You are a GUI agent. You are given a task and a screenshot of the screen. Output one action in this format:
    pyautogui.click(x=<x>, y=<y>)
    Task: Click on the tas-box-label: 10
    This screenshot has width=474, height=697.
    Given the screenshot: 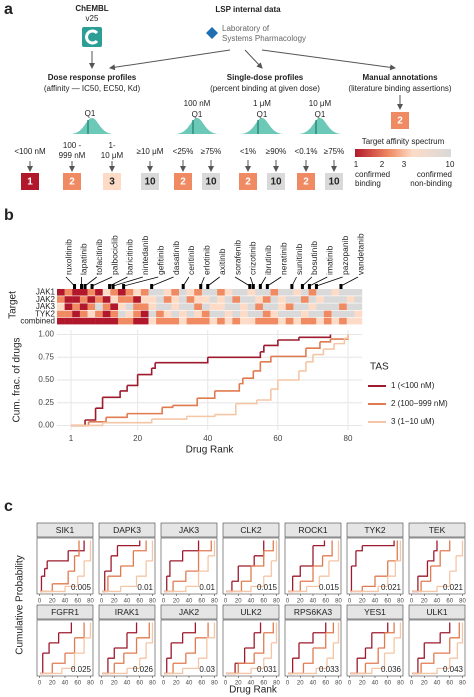 What is the action you would take?
    pyautogui.click(x=211, y=182)
    